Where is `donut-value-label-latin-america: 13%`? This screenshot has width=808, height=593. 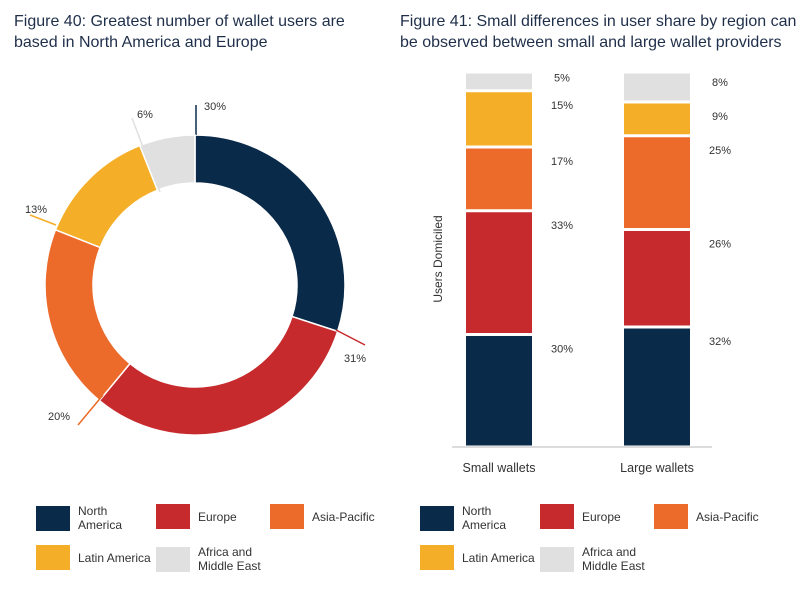
donut-value-label-latin-america: 13% is located at coordinates (36, 210).